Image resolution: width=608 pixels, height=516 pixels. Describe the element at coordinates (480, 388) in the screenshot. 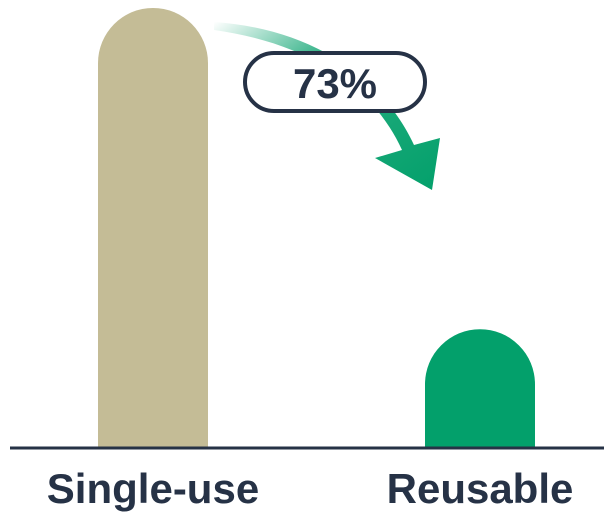

I see `bar-reusable` at that location.